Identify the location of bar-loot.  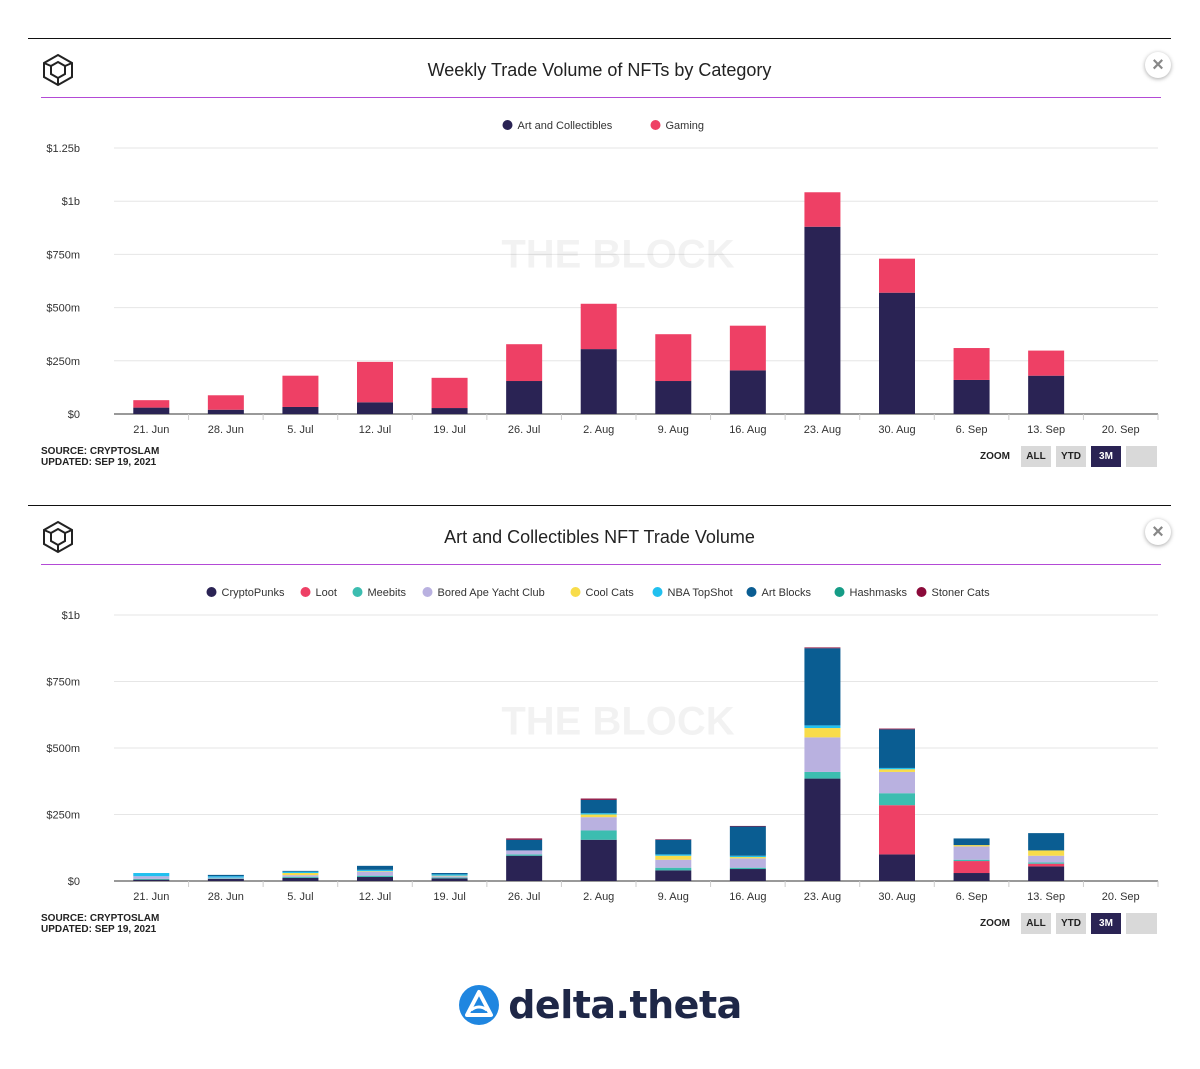
(1046, 865).